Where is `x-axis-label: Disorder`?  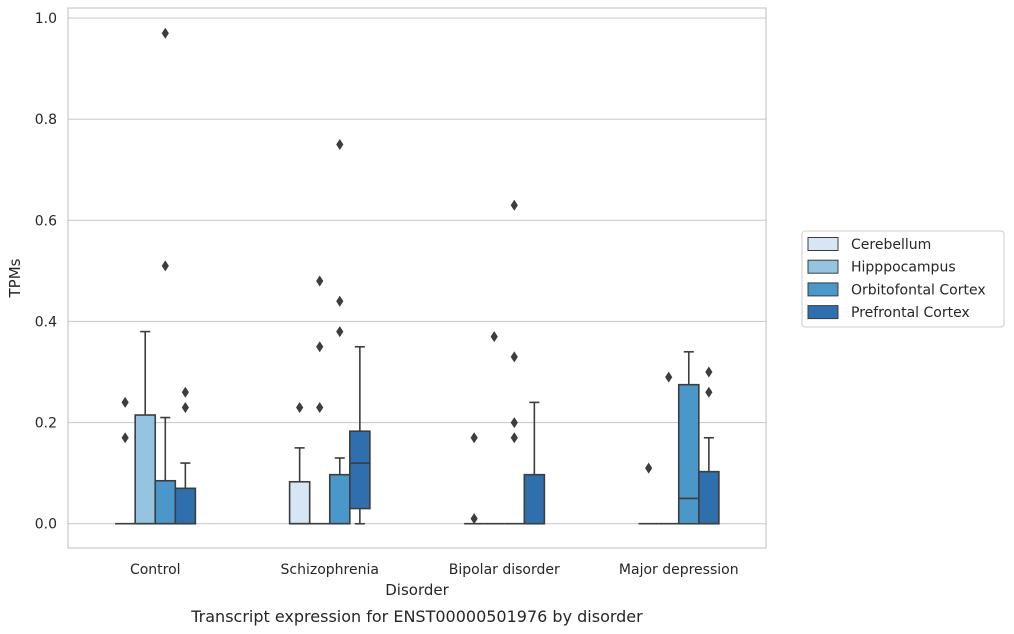
x-axis-label: Disorder is located at coordinates (417, 590).